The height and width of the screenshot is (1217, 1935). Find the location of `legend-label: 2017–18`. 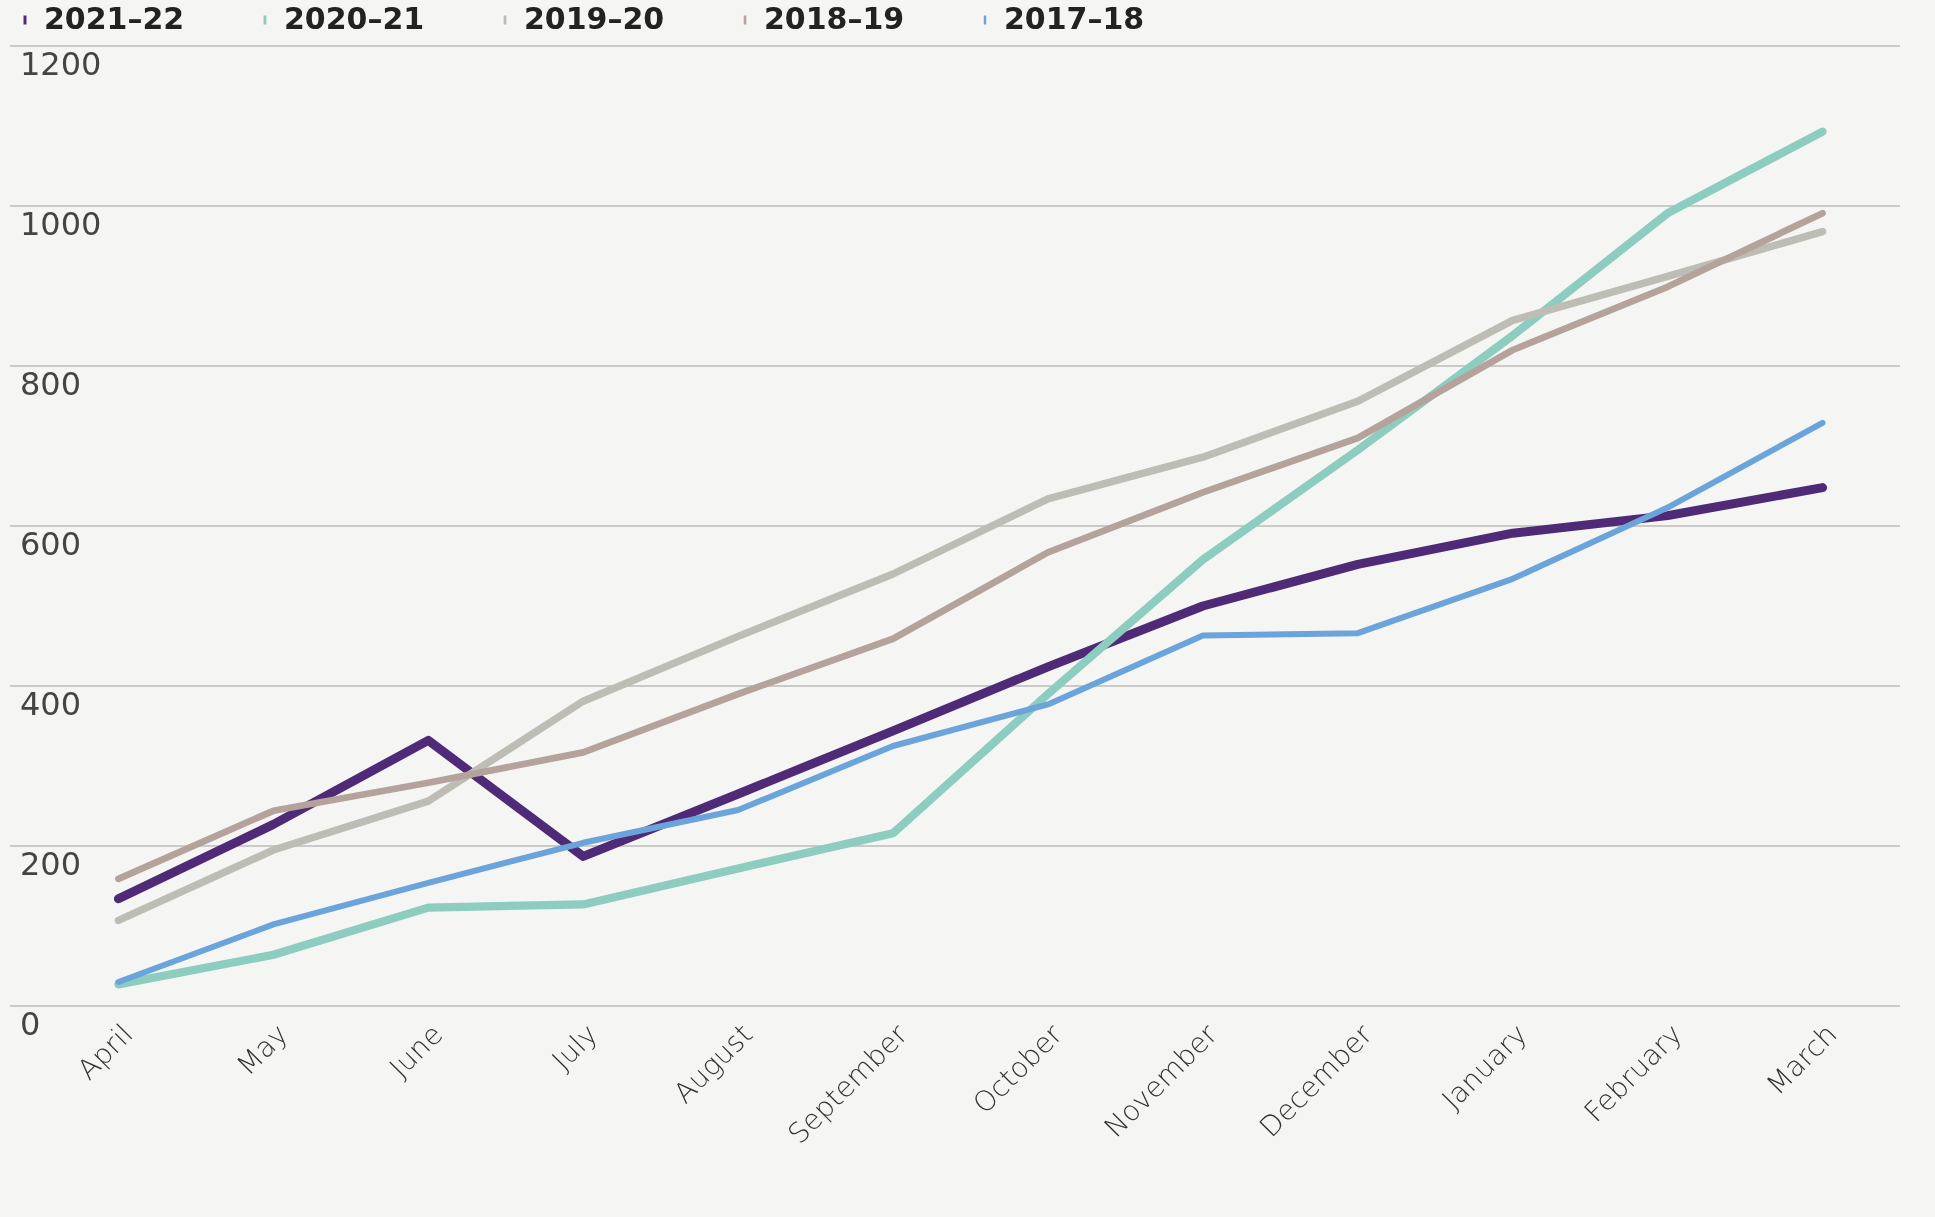

legend-label: 2017–18 is located at coordinates (1074, 18).